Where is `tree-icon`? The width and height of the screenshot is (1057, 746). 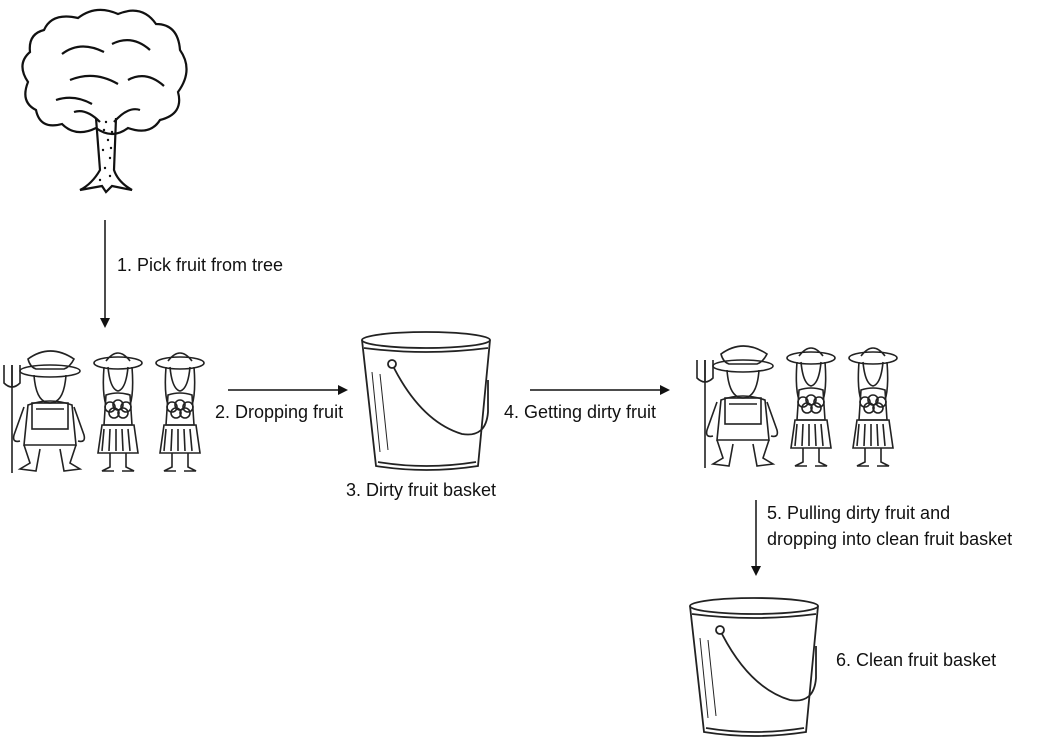 tree-icon is located at coordinates (104, 101).